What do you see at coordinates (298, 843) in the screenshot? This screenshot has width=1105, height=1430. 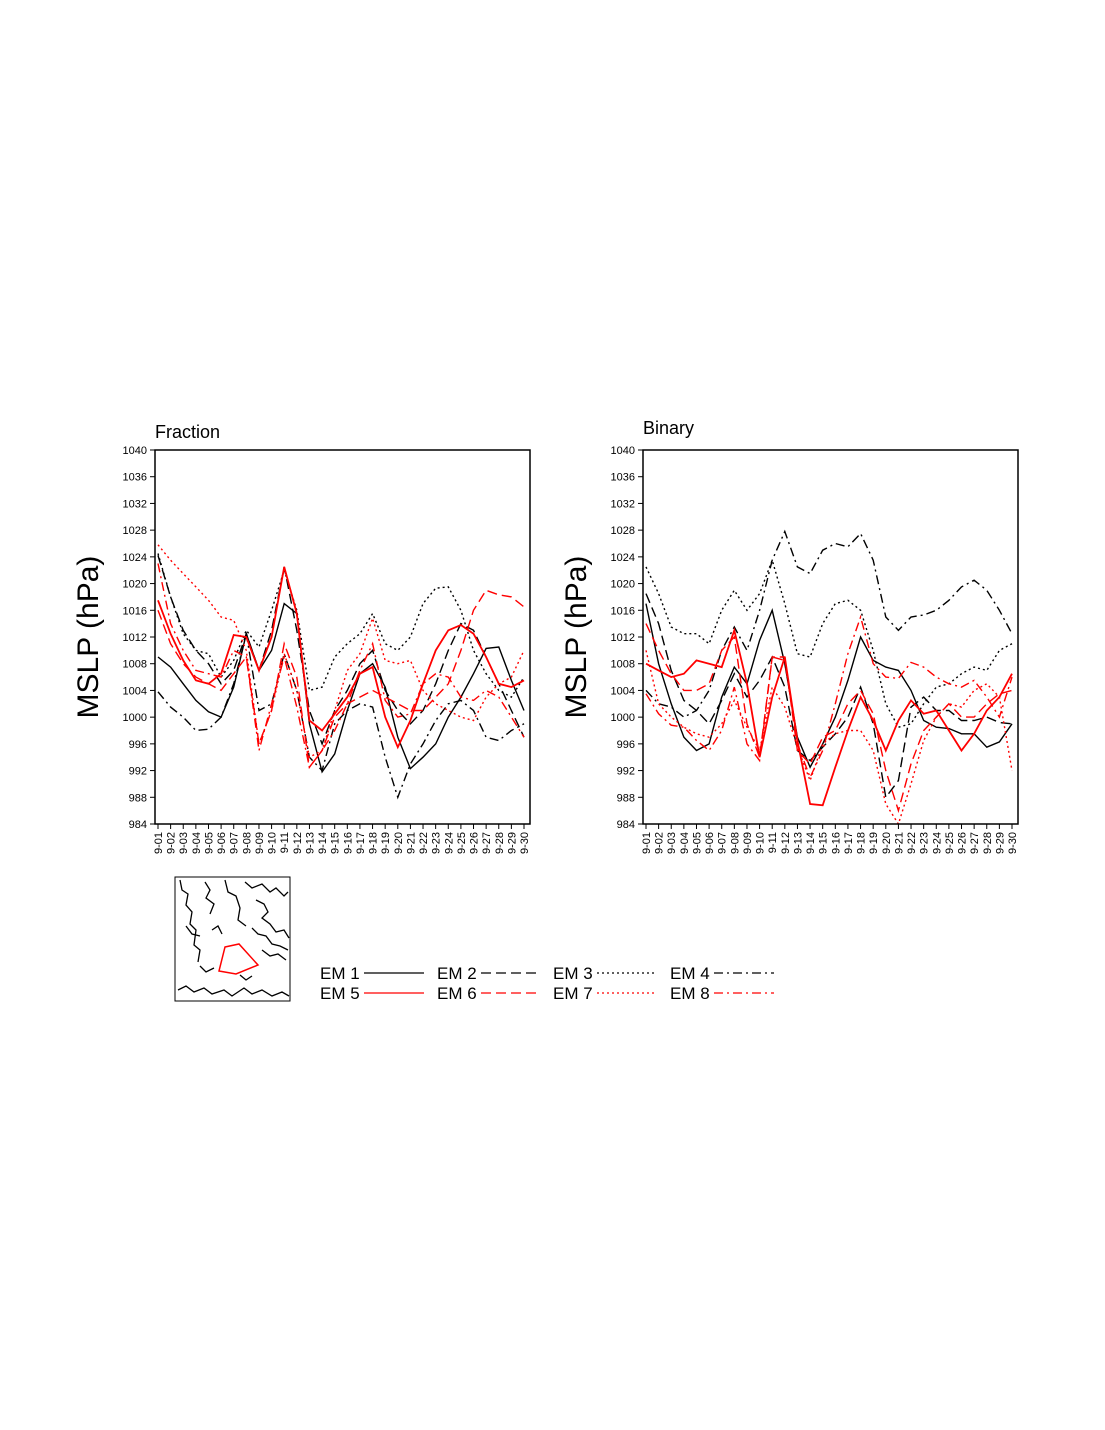 I see `x-tick-label: 9-12` at bounding box center [298, 843].